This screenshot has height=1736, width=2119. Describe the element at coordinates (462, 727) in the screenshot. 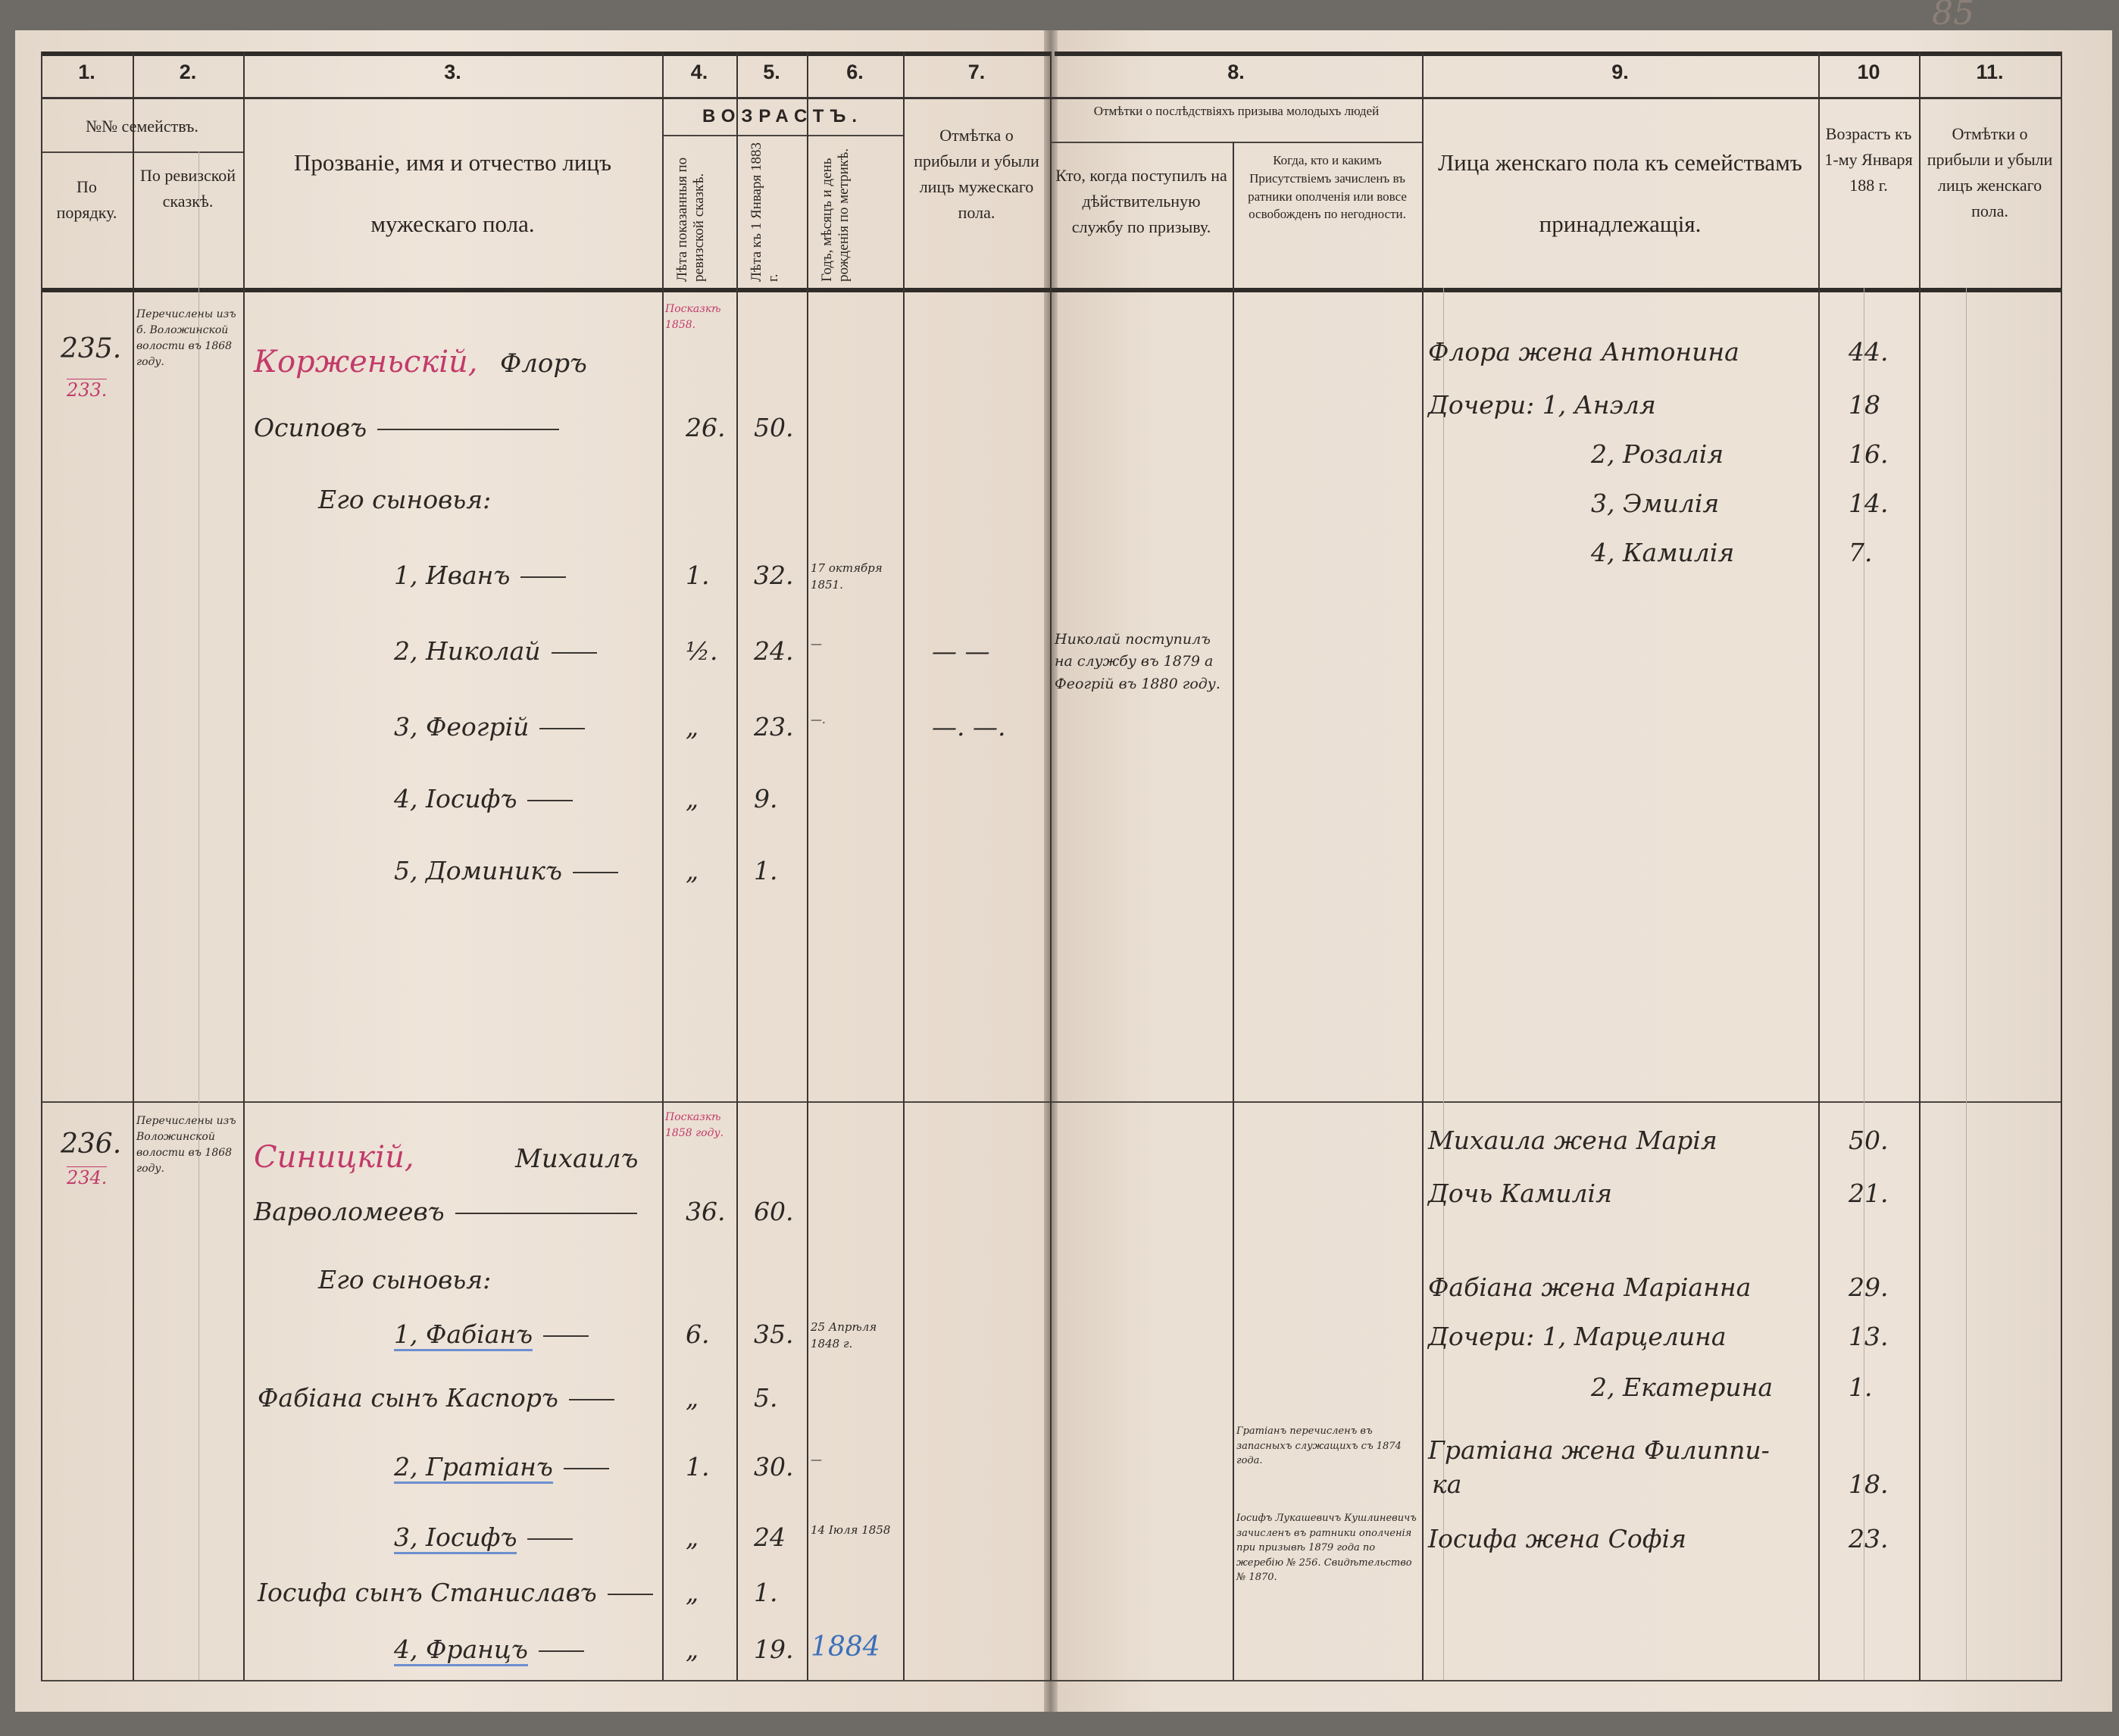

I see `male-name-text: 3, Феогрій` at that location.